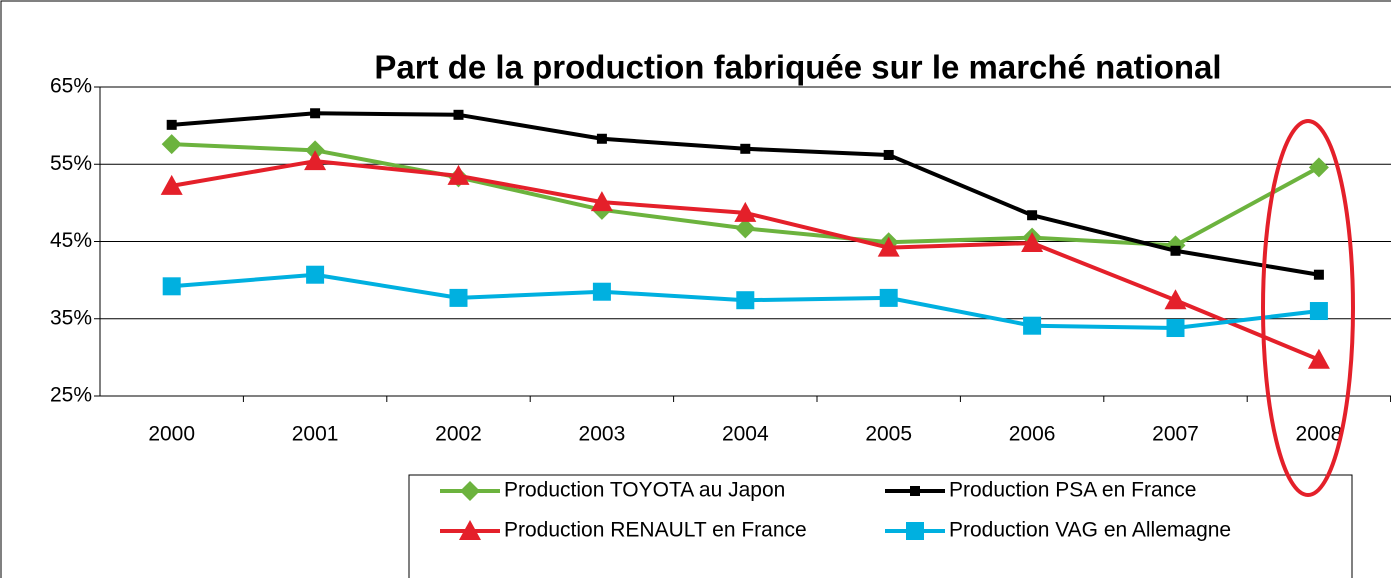  What do you see at coordinates (171, 434) in the screenshot?
I see `x-tick-label: 2000` at bounding box center [171, 434].